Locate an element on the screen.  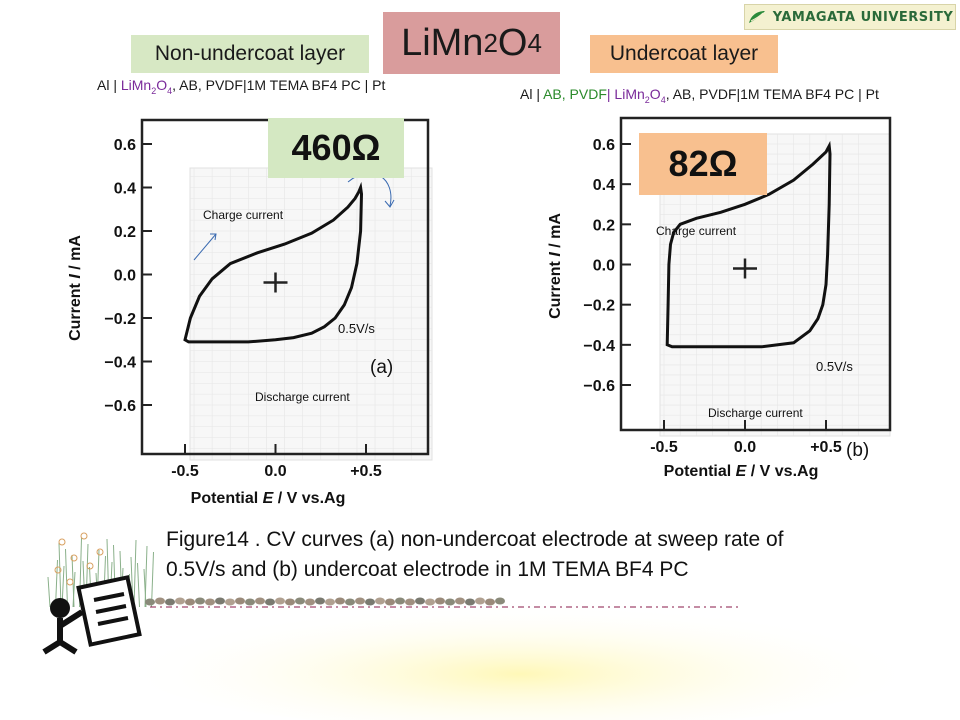
config-b-part: AB, PVDF is located at coordinates (575, 94).